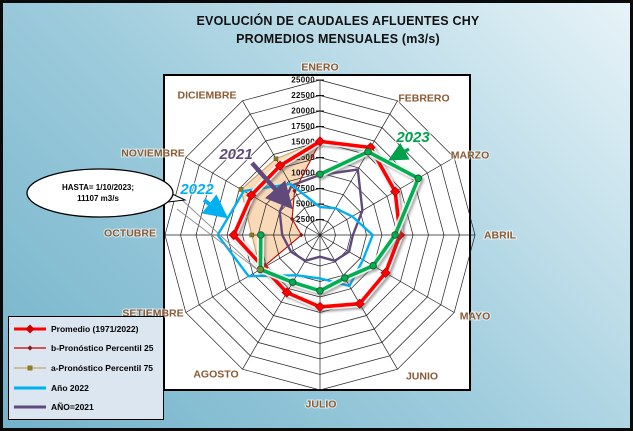  Describe the element at coordinates (303, 111) in the screenshot. I see `radial-tick-label: 20000` at that location.